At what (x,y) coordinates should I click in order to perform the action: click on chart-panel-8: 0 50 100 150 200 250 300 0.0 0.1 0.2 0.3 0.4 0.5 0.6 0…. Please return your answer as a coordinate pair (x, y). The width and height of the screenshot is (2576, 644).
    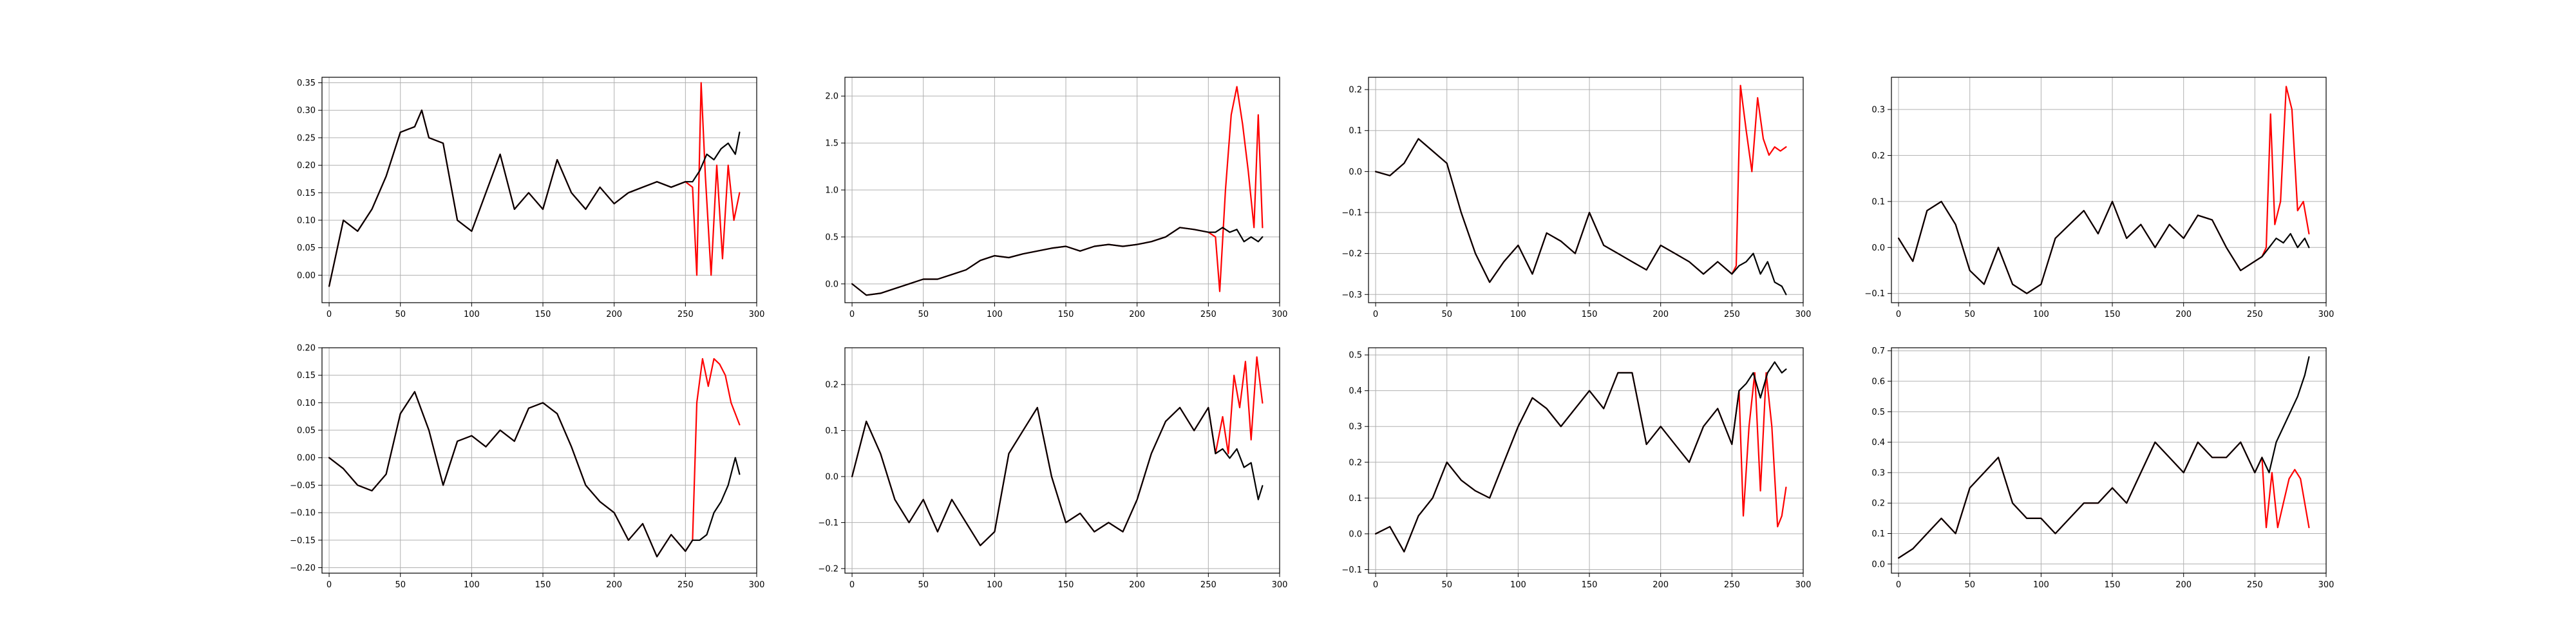
    Looking at the image, I should click on (2103, 468).